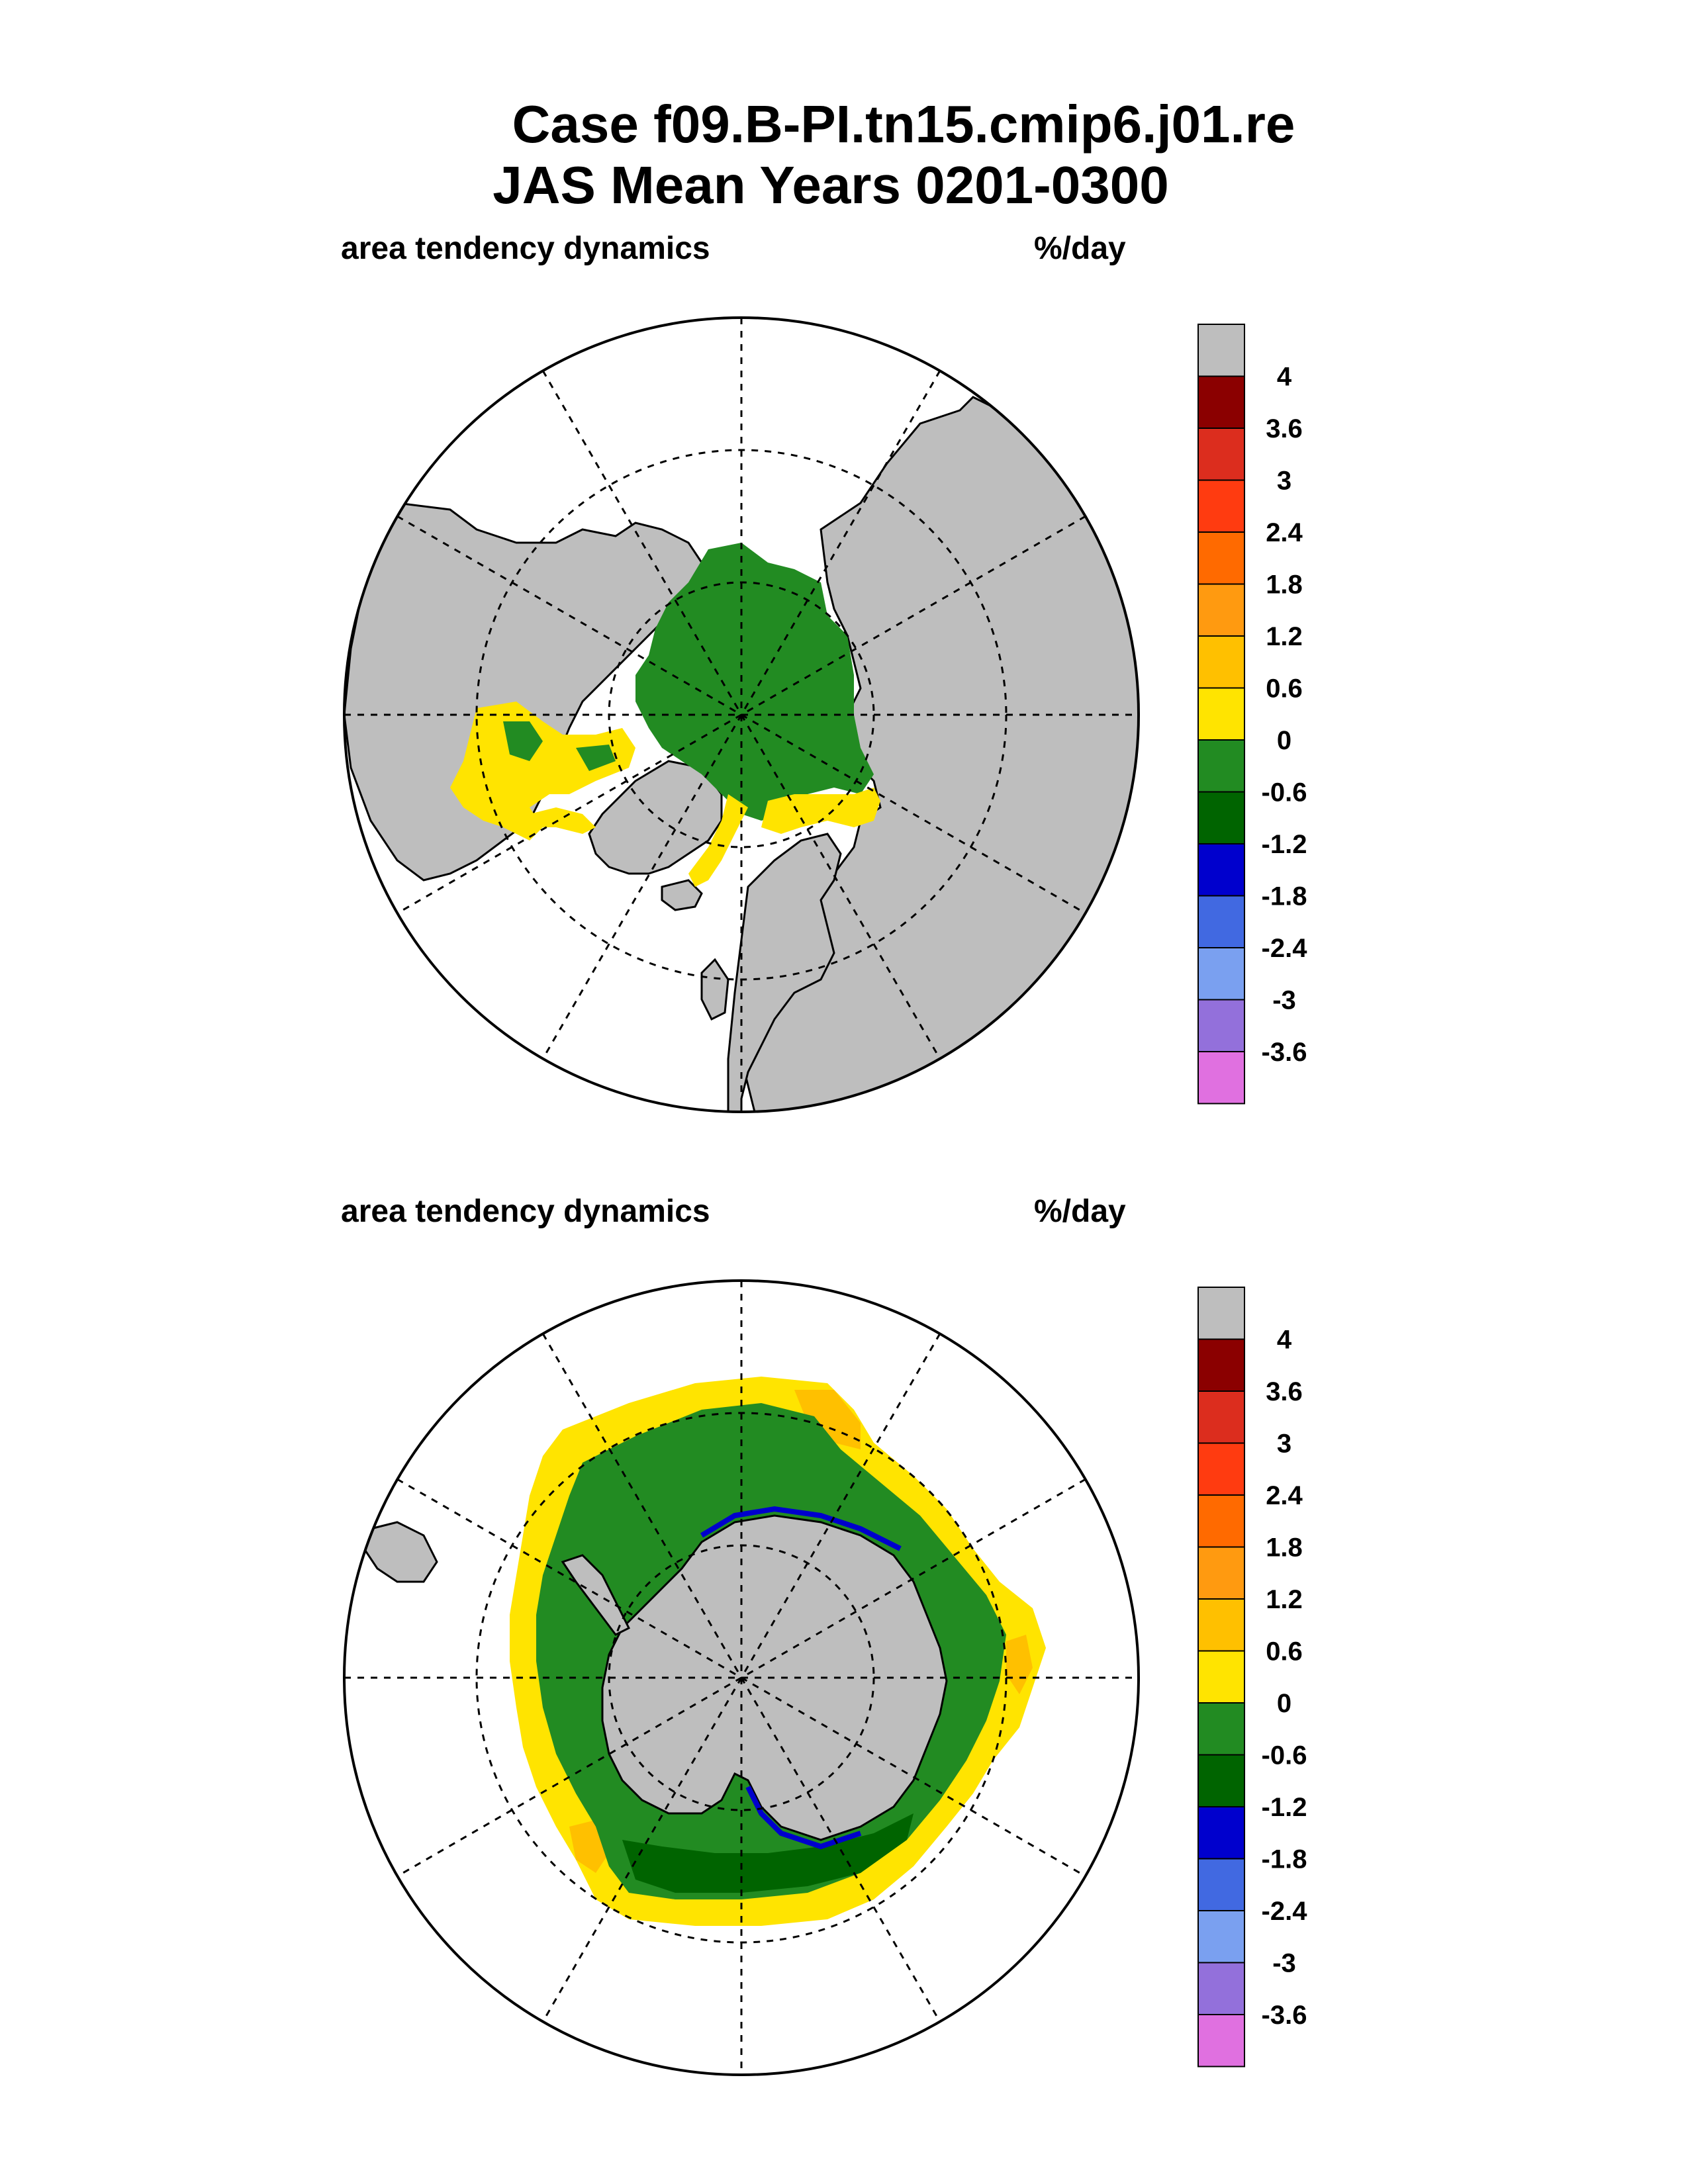  What do you see at coordinates (1080, 248) in the screenshot?
I see `panel1-right-label: %/day` at bounding box center [1080, 248].